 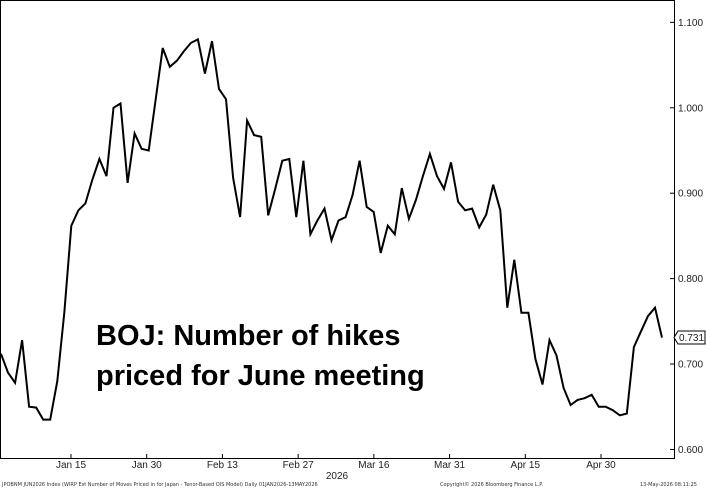 What do you see at coordinates (299, 465) in the screenshot?
I see `x-tick-label: Feb 27` at bounding box center [299, 465].